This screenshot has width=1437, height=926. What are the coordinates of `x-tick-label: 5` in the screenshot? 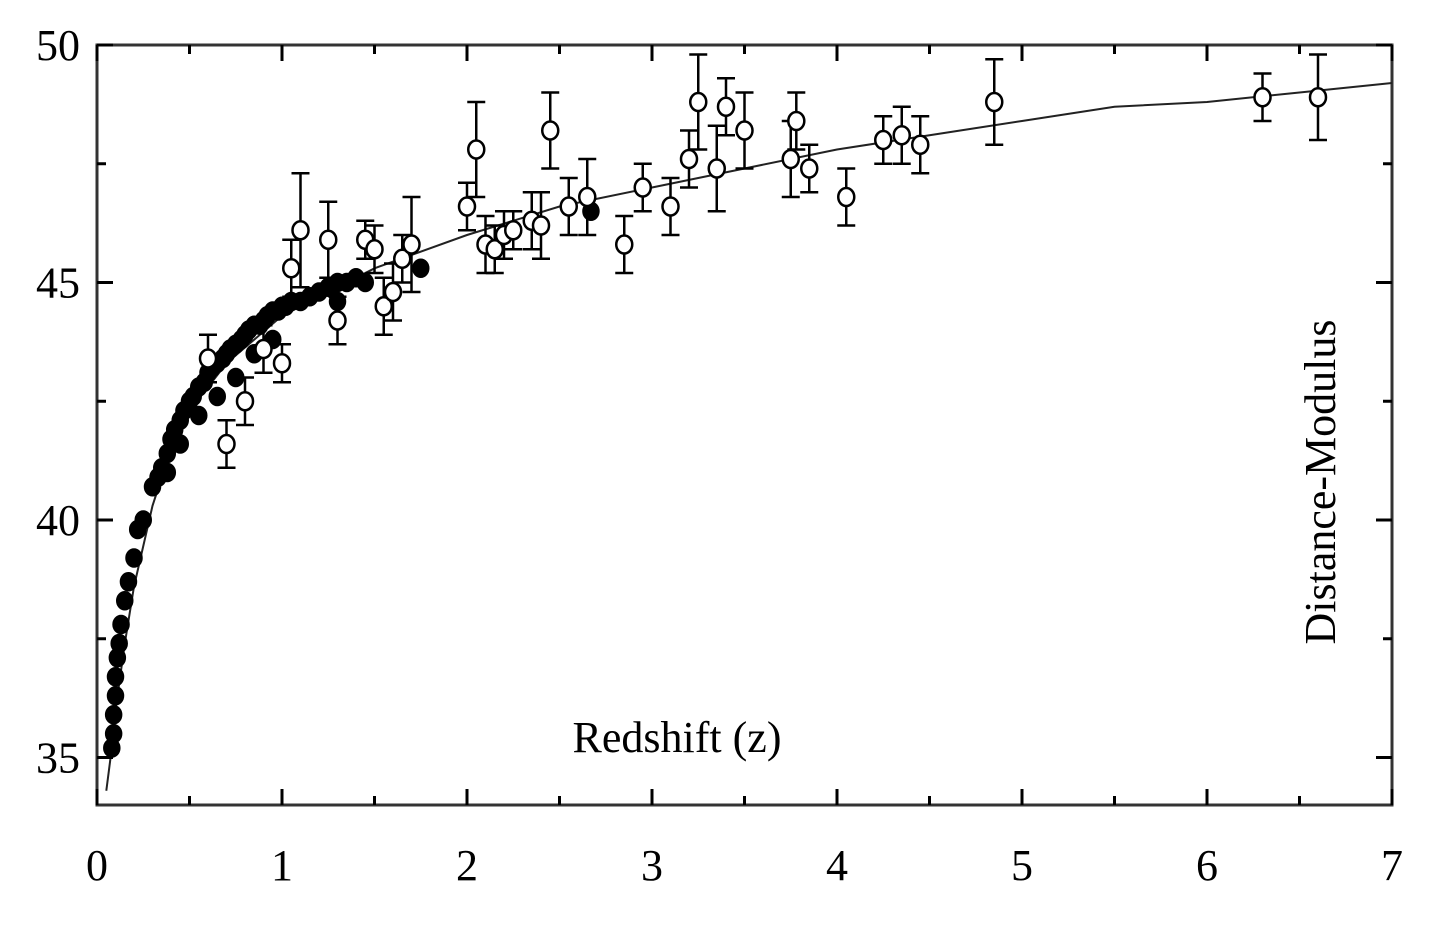 It's located at (1022, 865).